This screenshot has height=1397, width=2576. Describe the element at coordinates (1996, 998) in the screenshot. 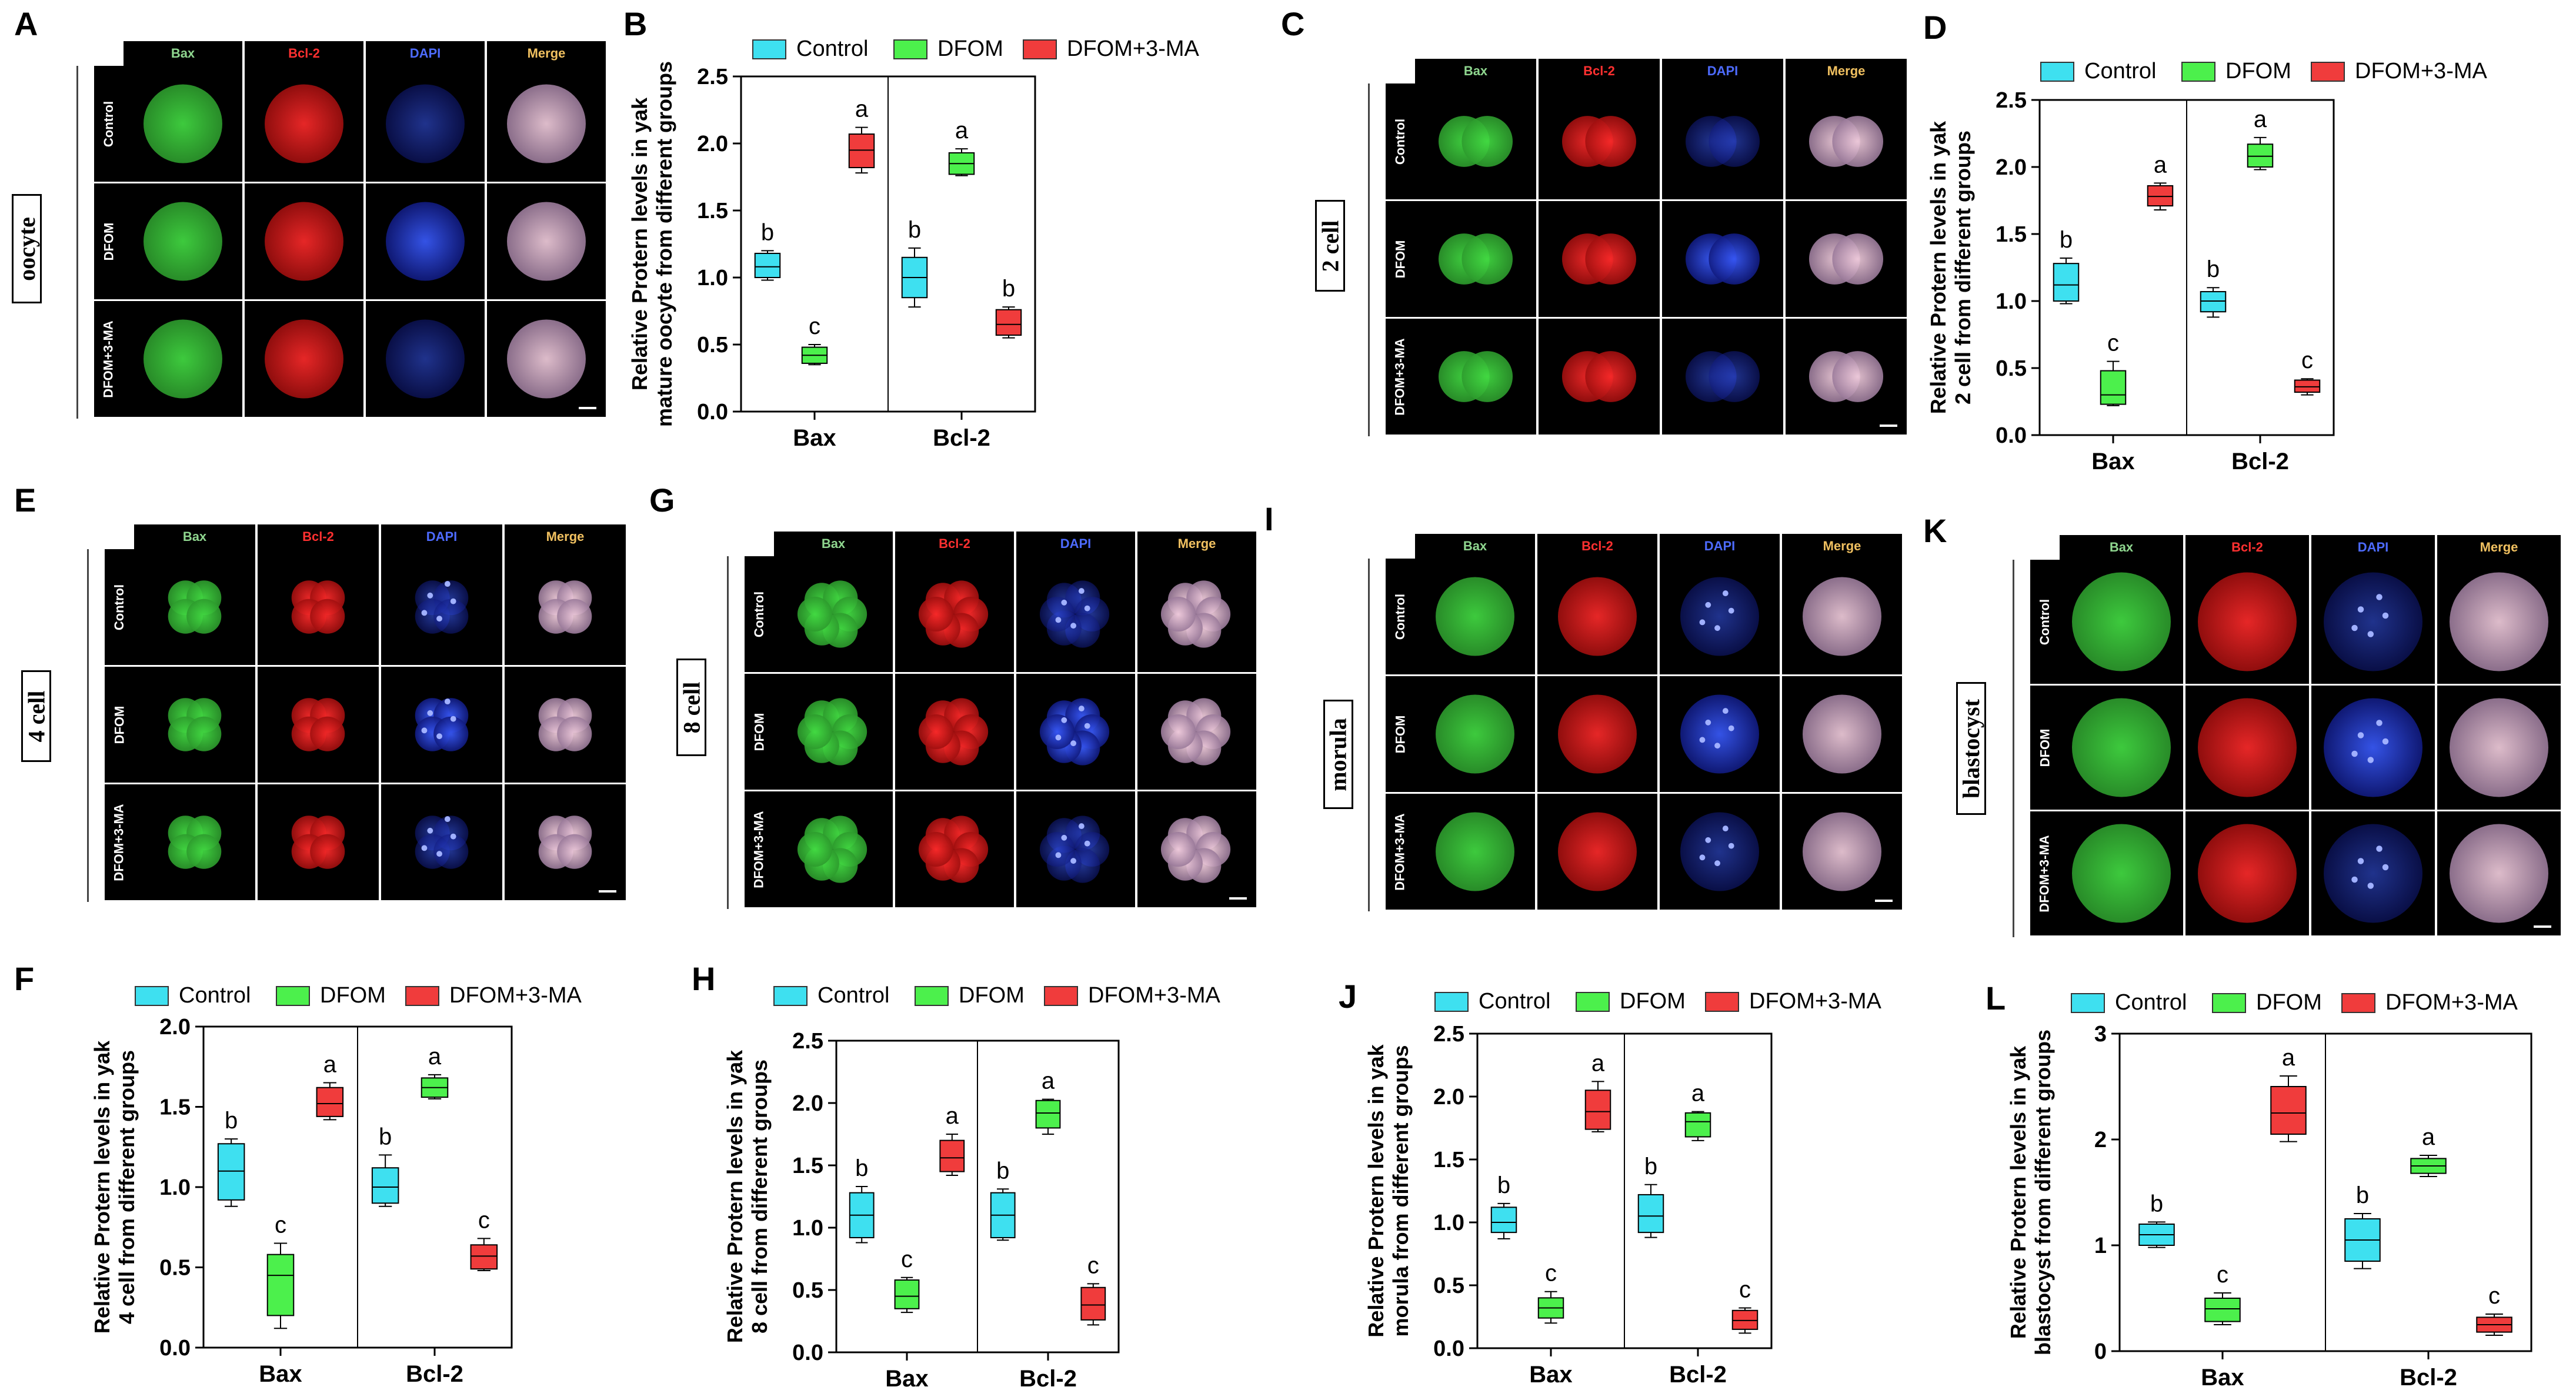

I see `panel-letter-l: L` at that location.